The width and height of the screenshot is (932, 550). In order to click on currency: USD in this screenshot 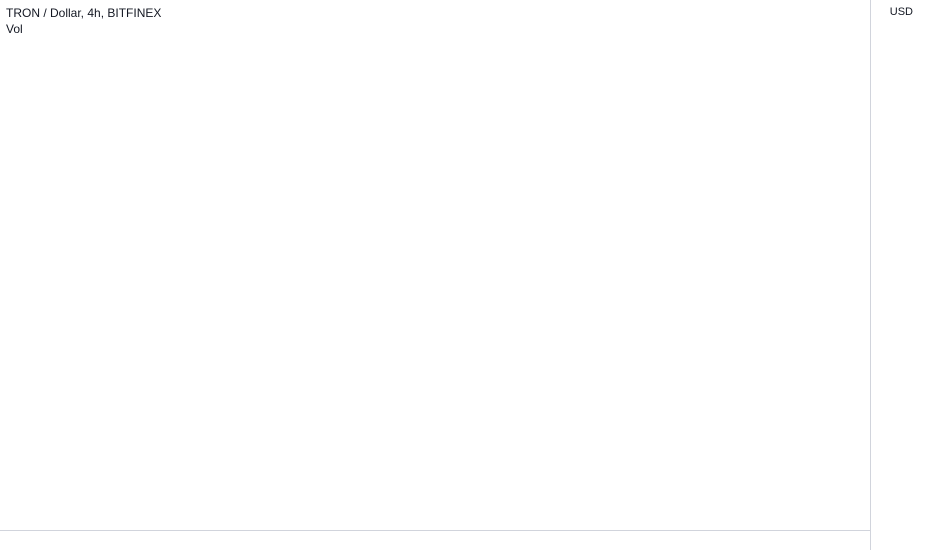, I will do `click(901, 12)`.